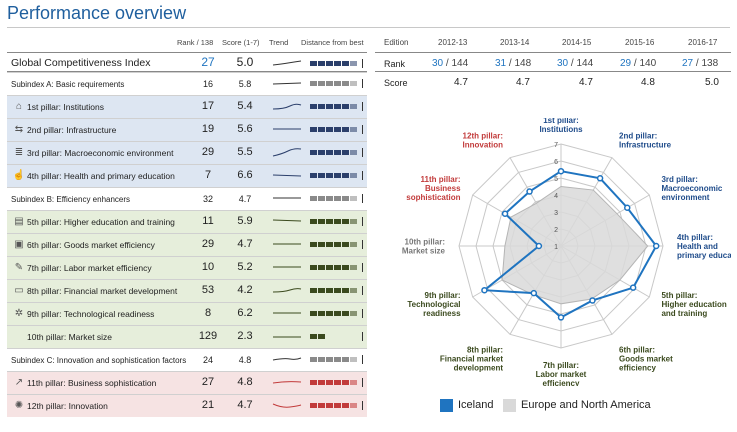  Describe the element at coordinates (561, 365) in the screenshot. I see `radar-axis-label-line: 7th pillar:` at that location.